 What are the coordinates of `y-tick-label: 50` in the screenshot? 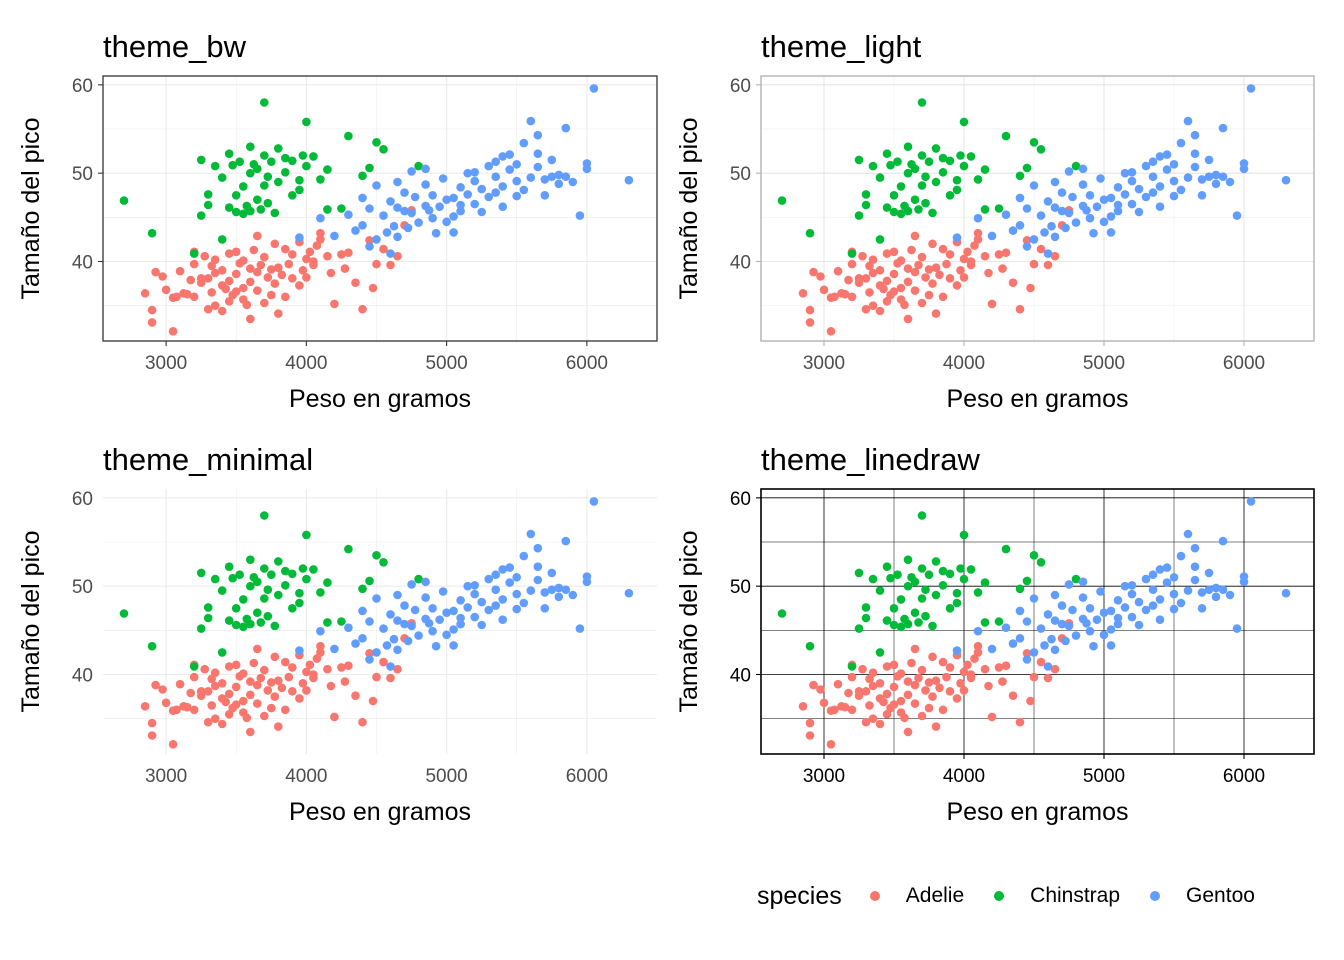 It's located at (740, 587).